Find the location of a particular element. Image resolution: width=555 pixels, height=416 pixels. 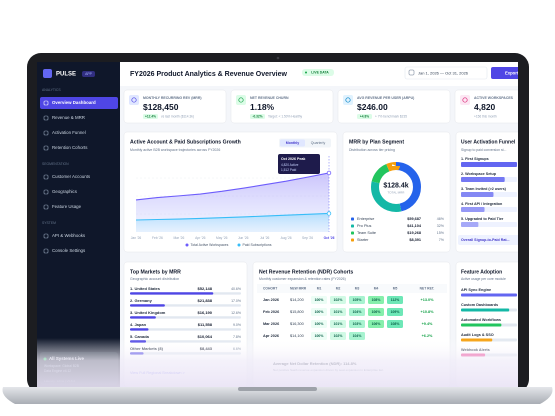

nav-item: Overview Dashboard is located at coordinates (74, 102).